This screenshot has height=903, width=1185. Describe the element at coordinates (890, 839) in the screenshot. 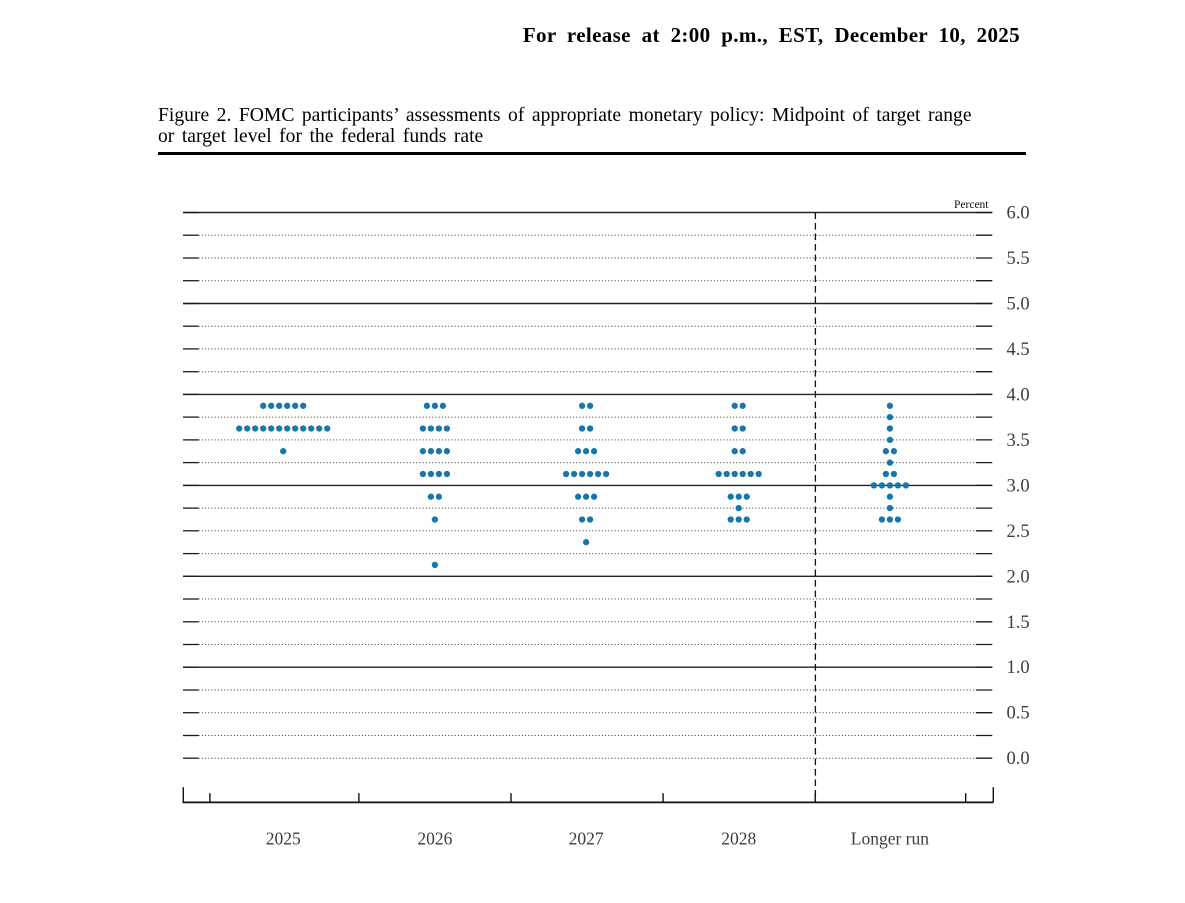

I see `svg-text: Longer run` at that location.